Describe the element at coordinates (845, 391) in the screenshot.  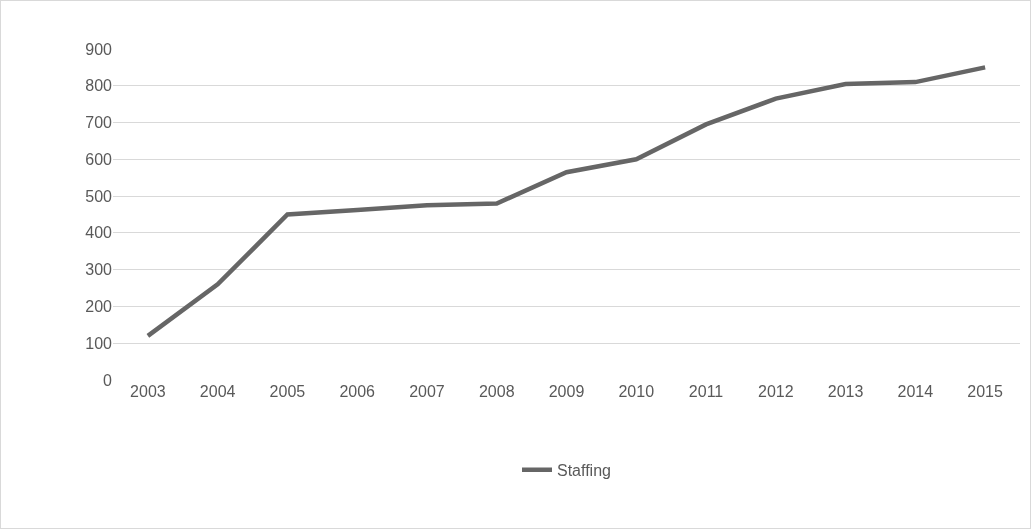
I see `x-tick-label: 2013` at that location.